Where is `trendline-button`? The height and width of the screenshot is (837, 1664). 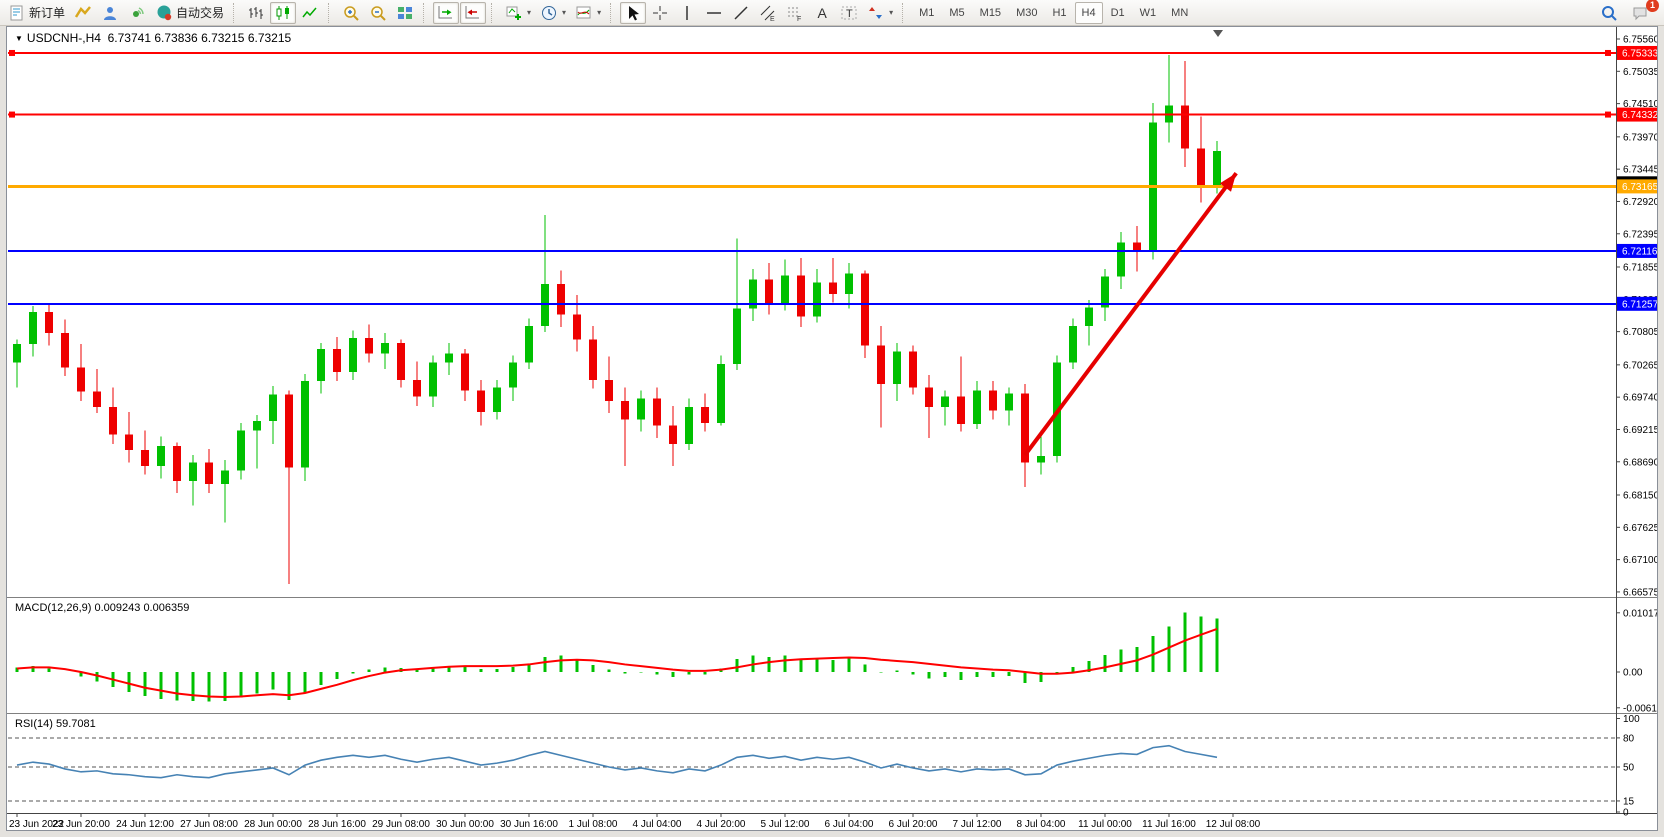
trendline-button is located at coordinates (741, 13).